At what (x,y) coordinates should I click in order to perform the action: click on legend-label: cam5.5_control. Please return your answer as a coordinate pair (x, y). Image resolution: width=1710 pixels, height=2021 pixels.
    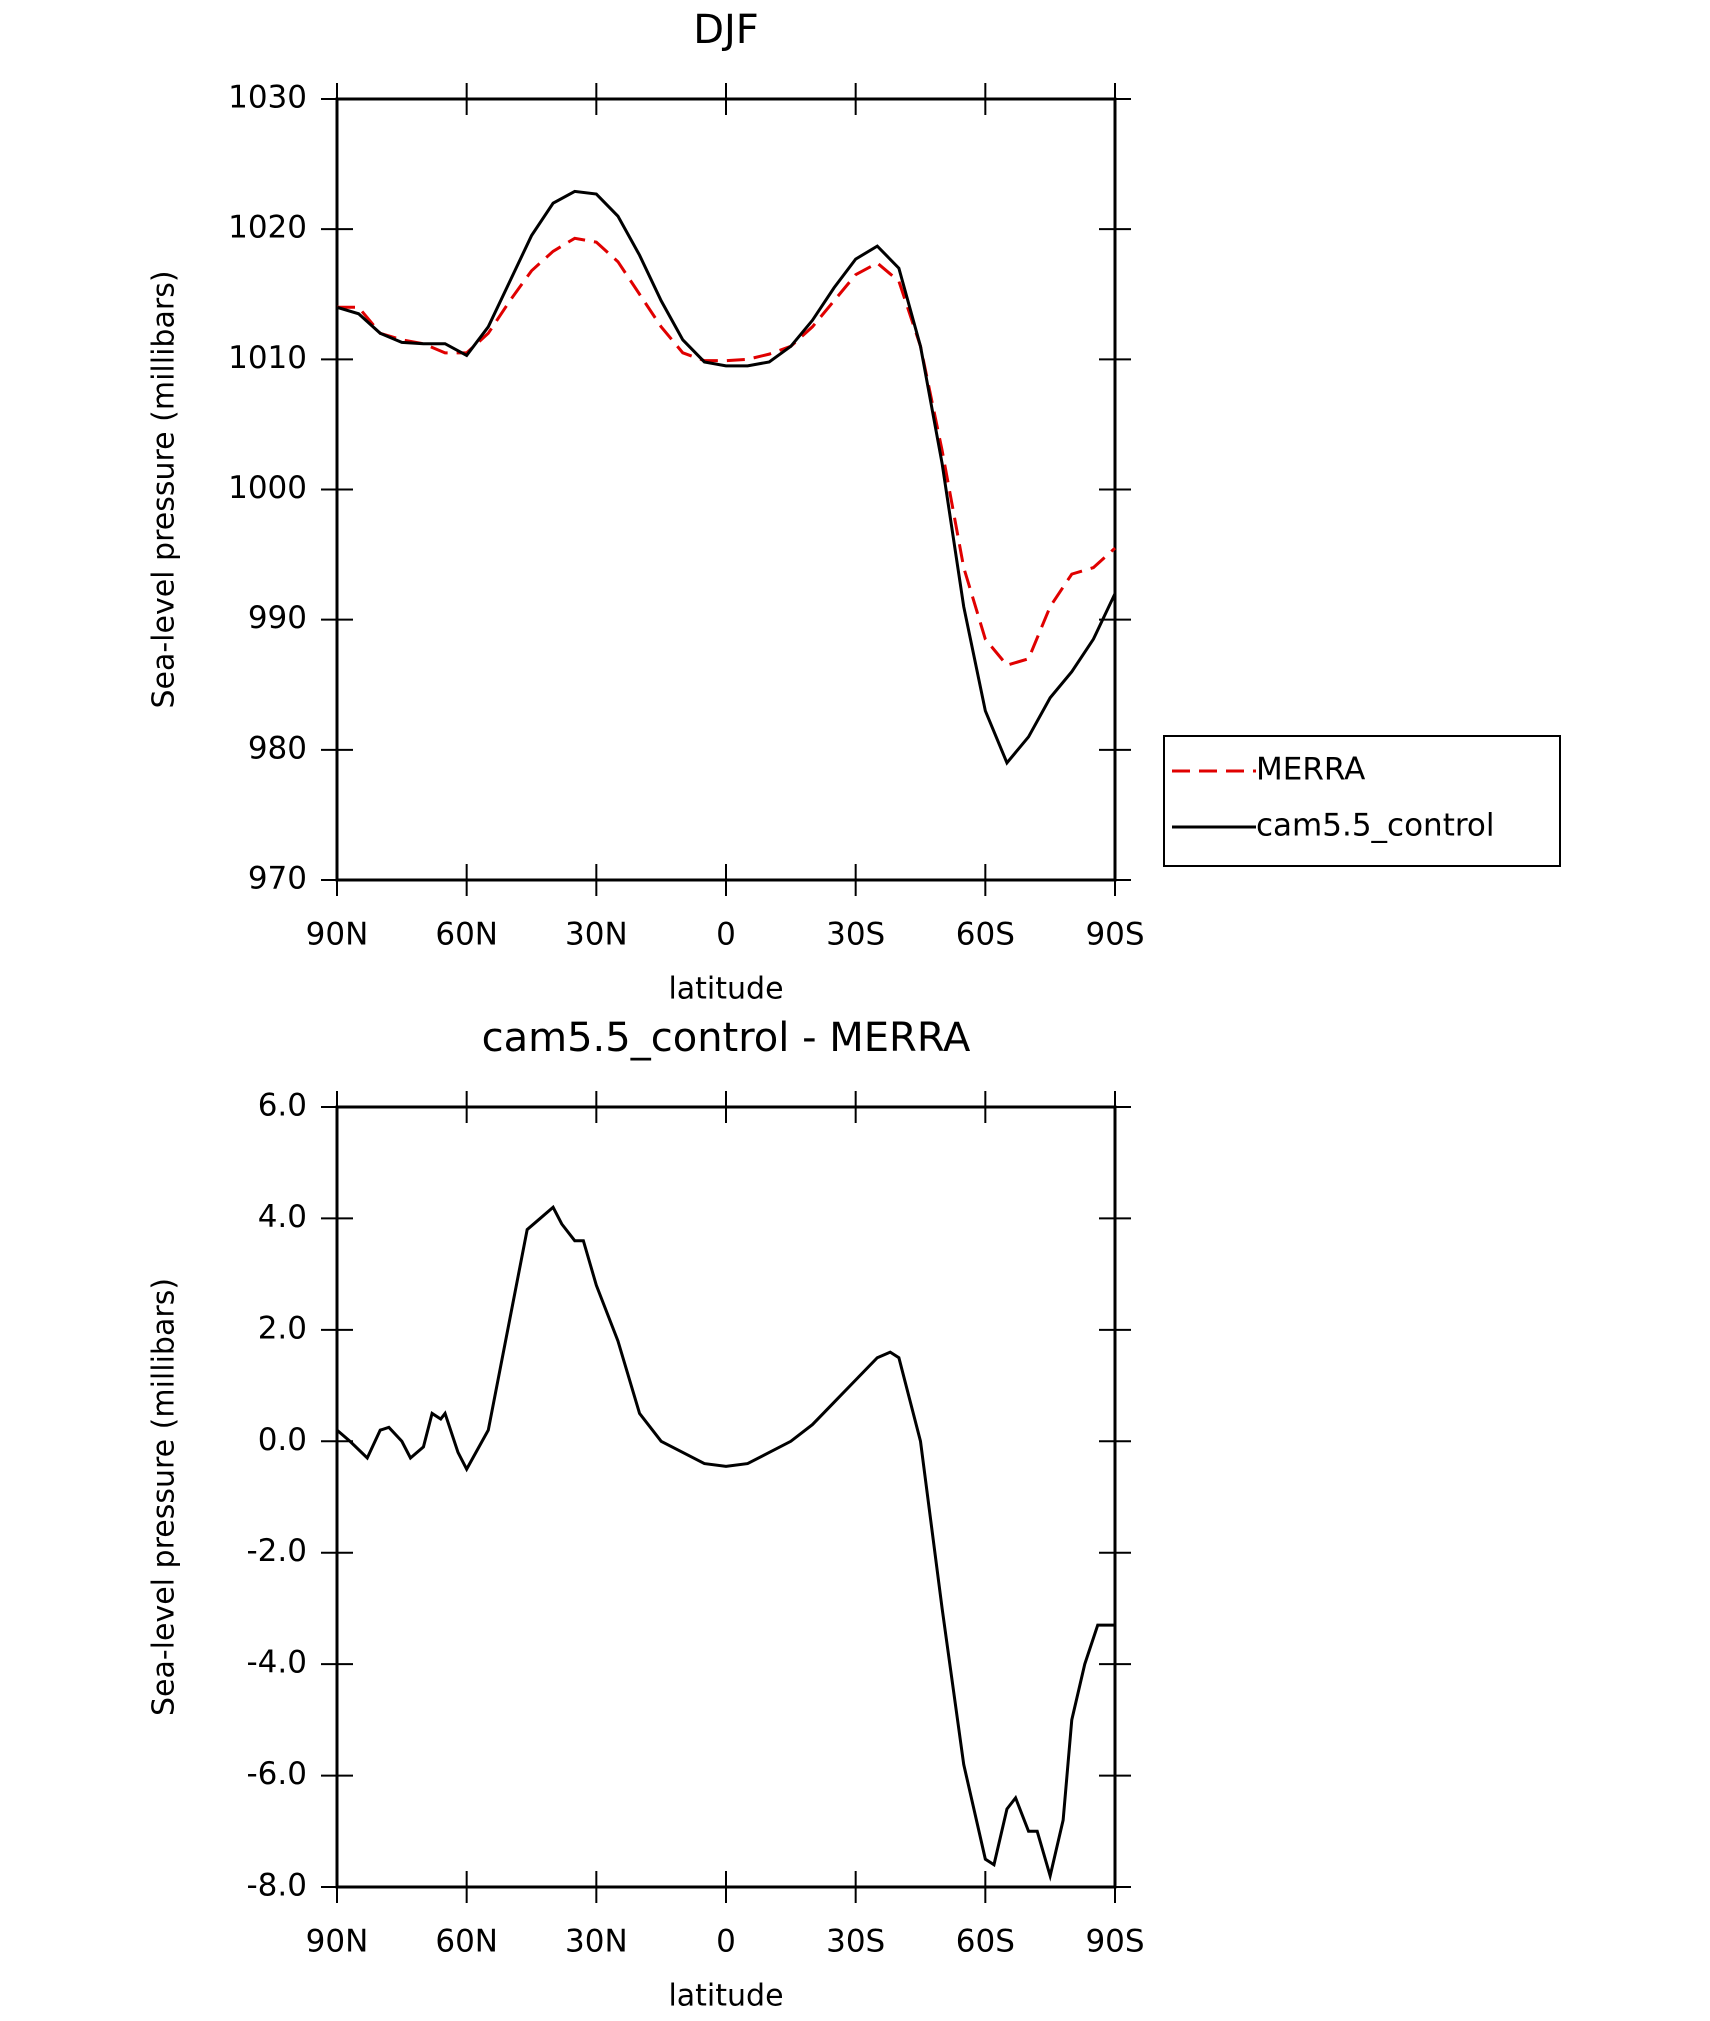
    Looking at the image, I should click on (1375, 826).